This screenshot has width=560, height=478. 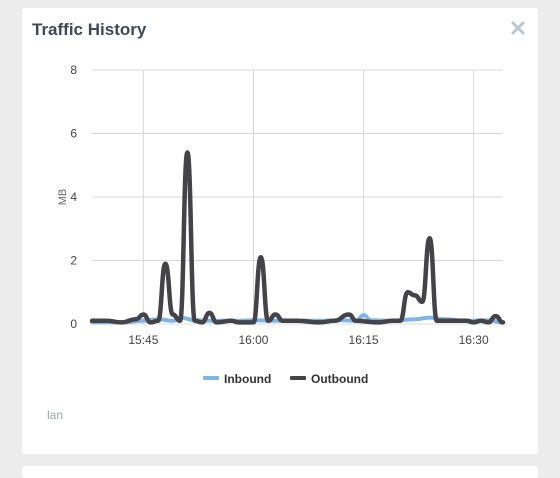 What do you see at coordinates (280, 472) in the screenshot?
I see `next-panel-edge` at bounding box center [280, 472].